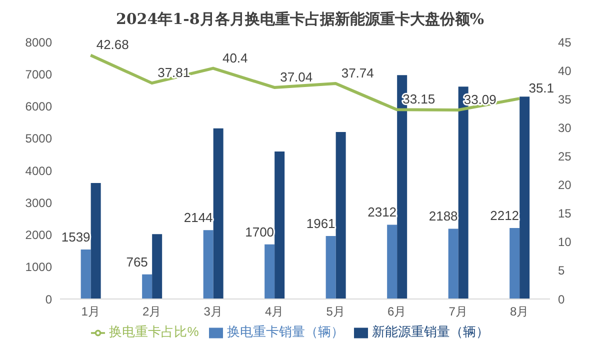  What do you see at coordinates (335, 311) in the screenshot?
I see `x-tick-label: 5月` at bounding box center [335, 311].